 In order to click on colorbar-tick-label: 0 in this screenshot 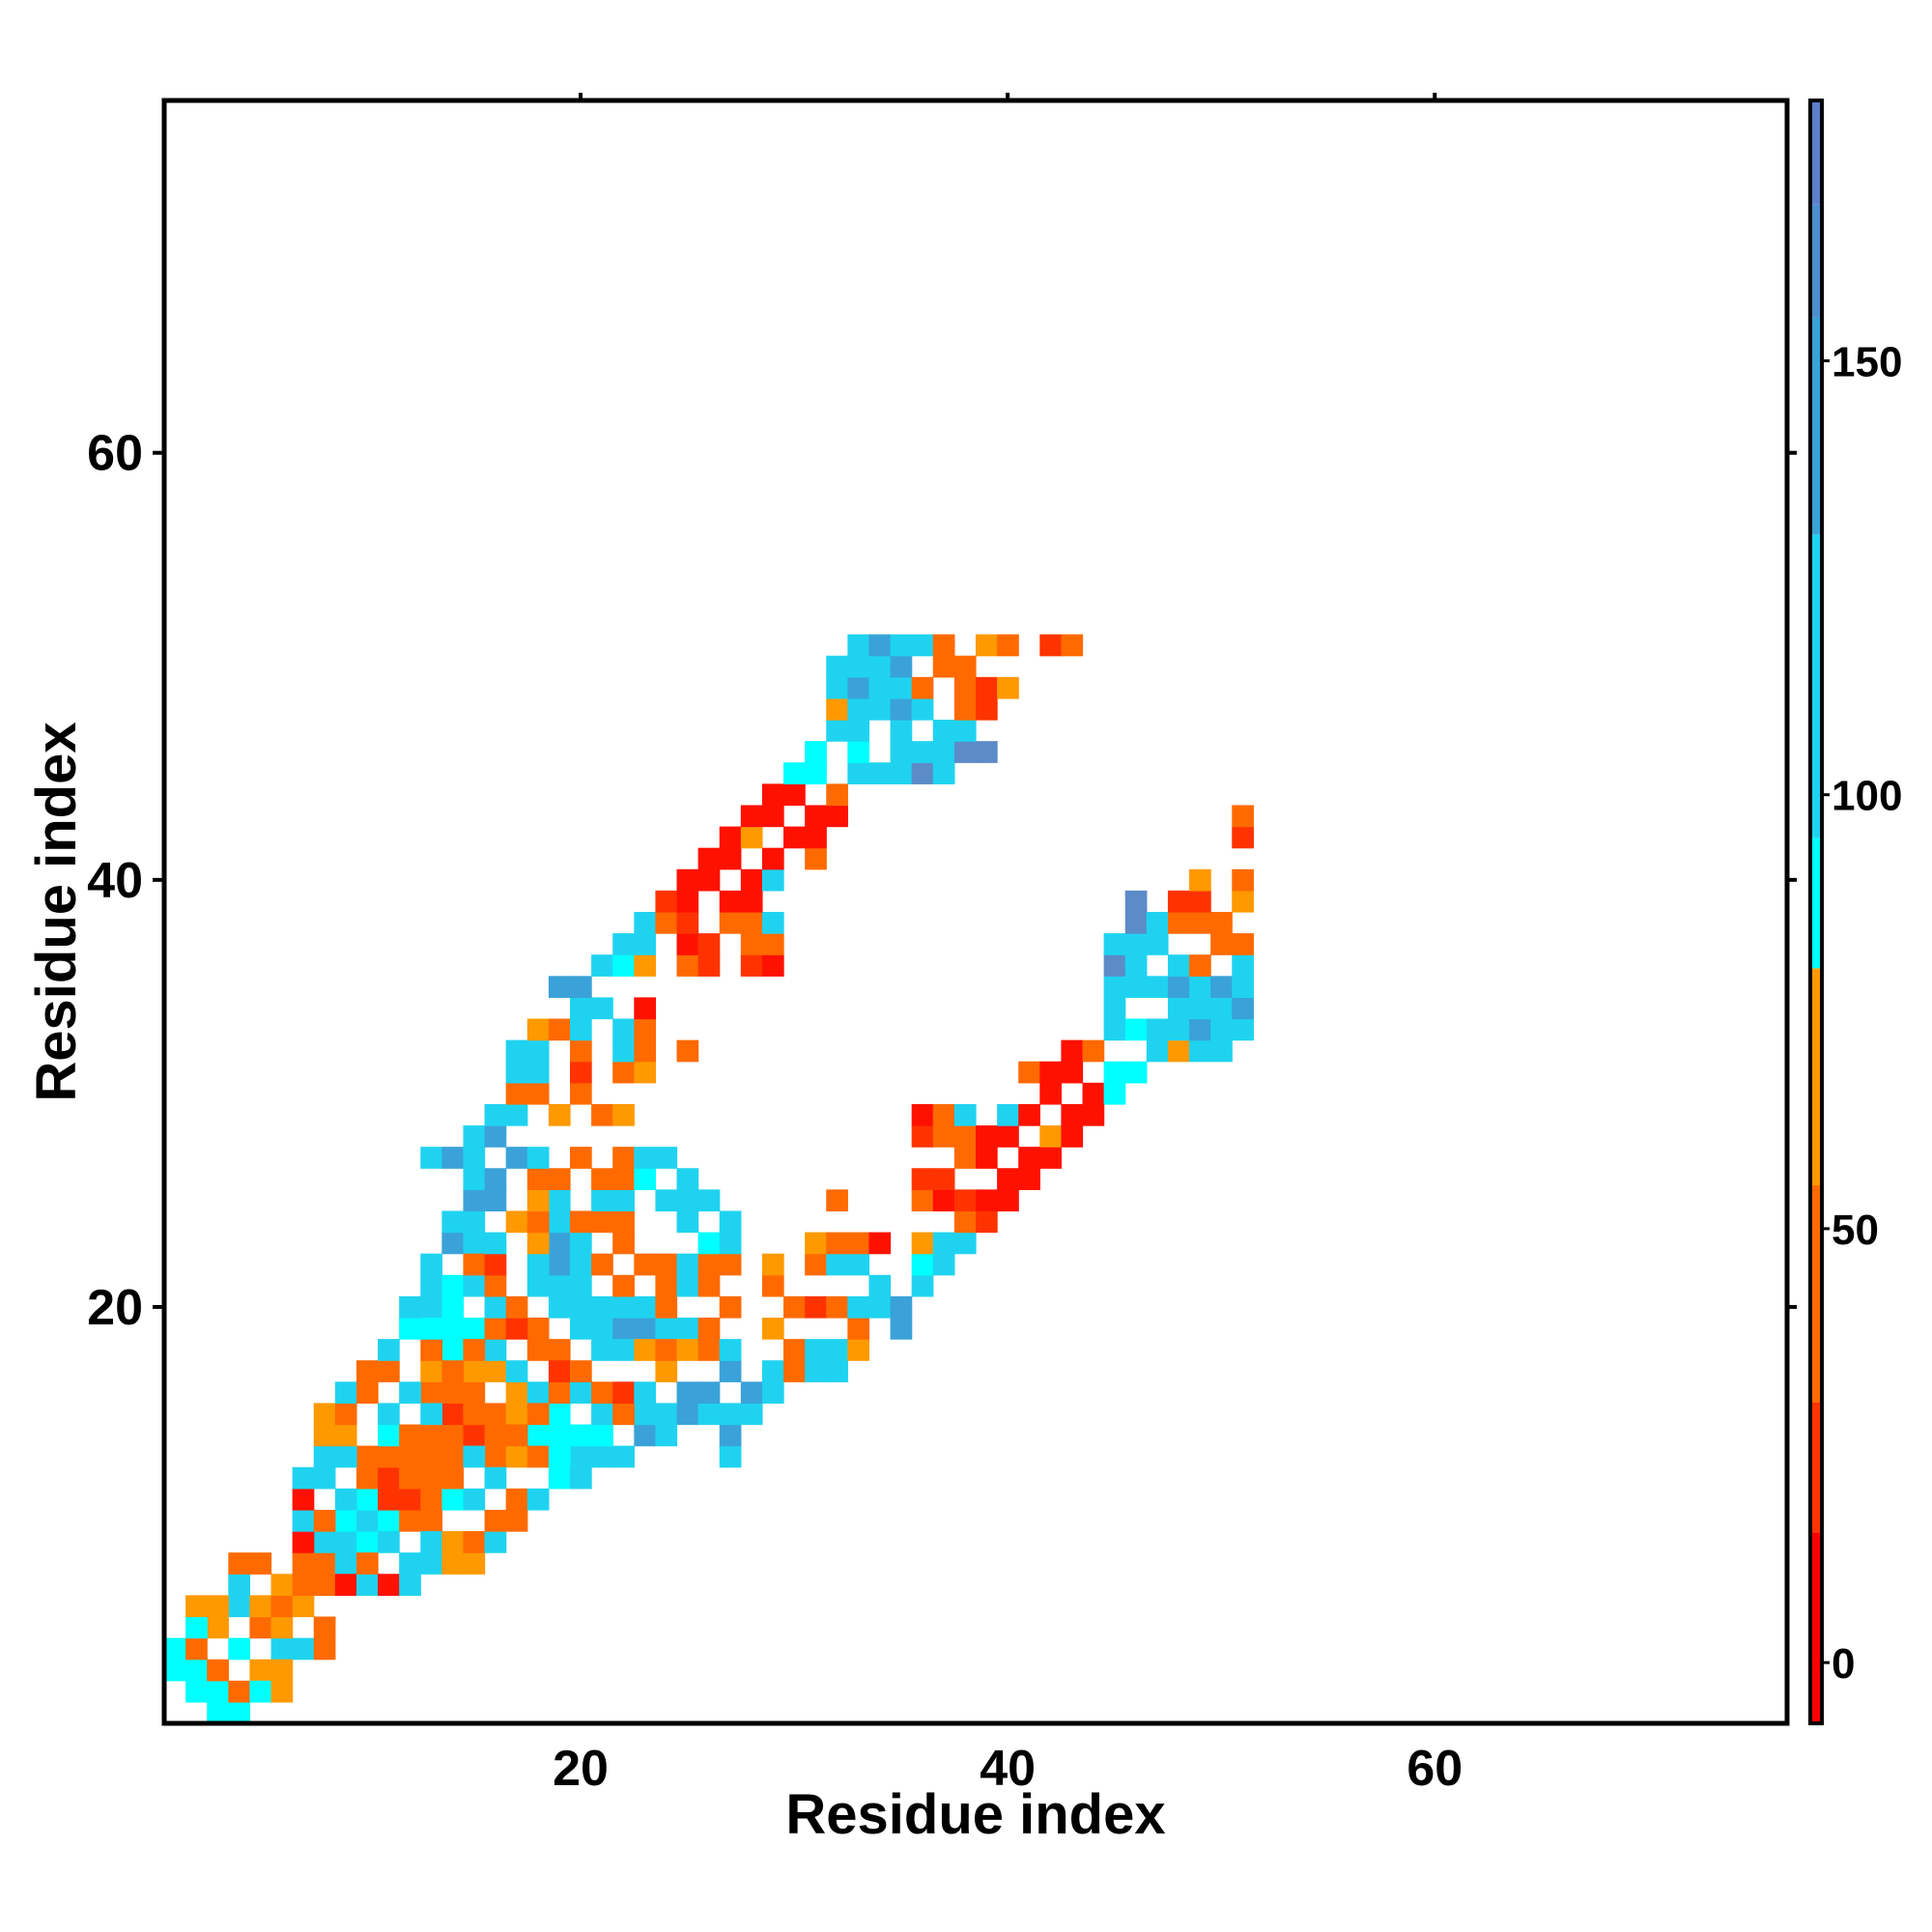, I will do `click(1843, 1664)`.